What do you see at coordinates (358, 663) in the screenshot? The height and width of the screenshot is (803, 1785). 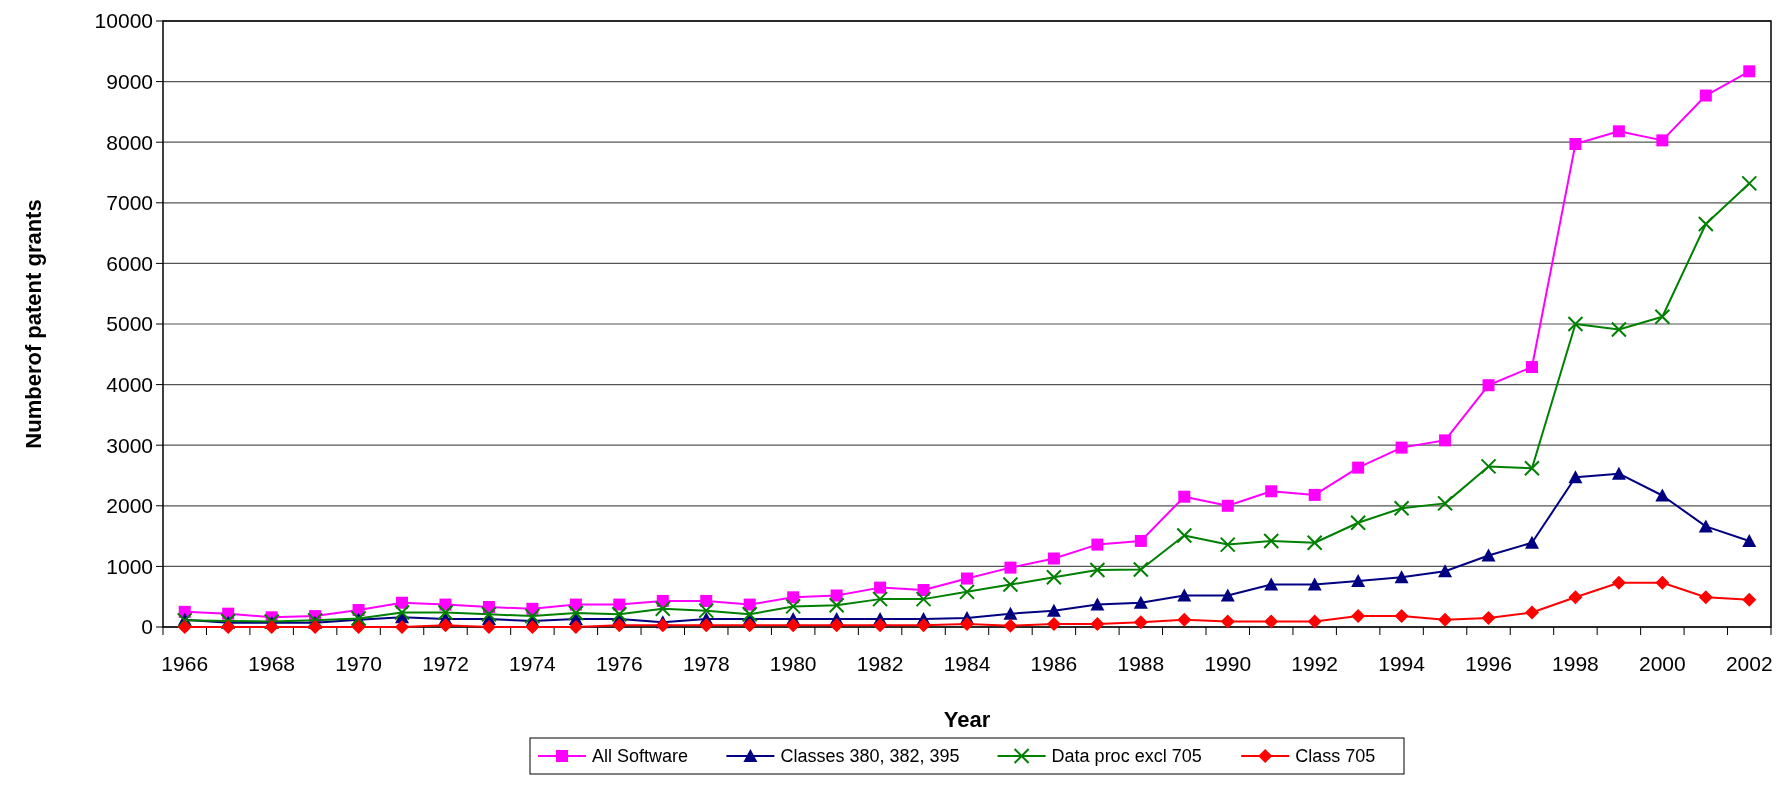 I see `x-tick-label: 1970` at bounding box center [358, 663].